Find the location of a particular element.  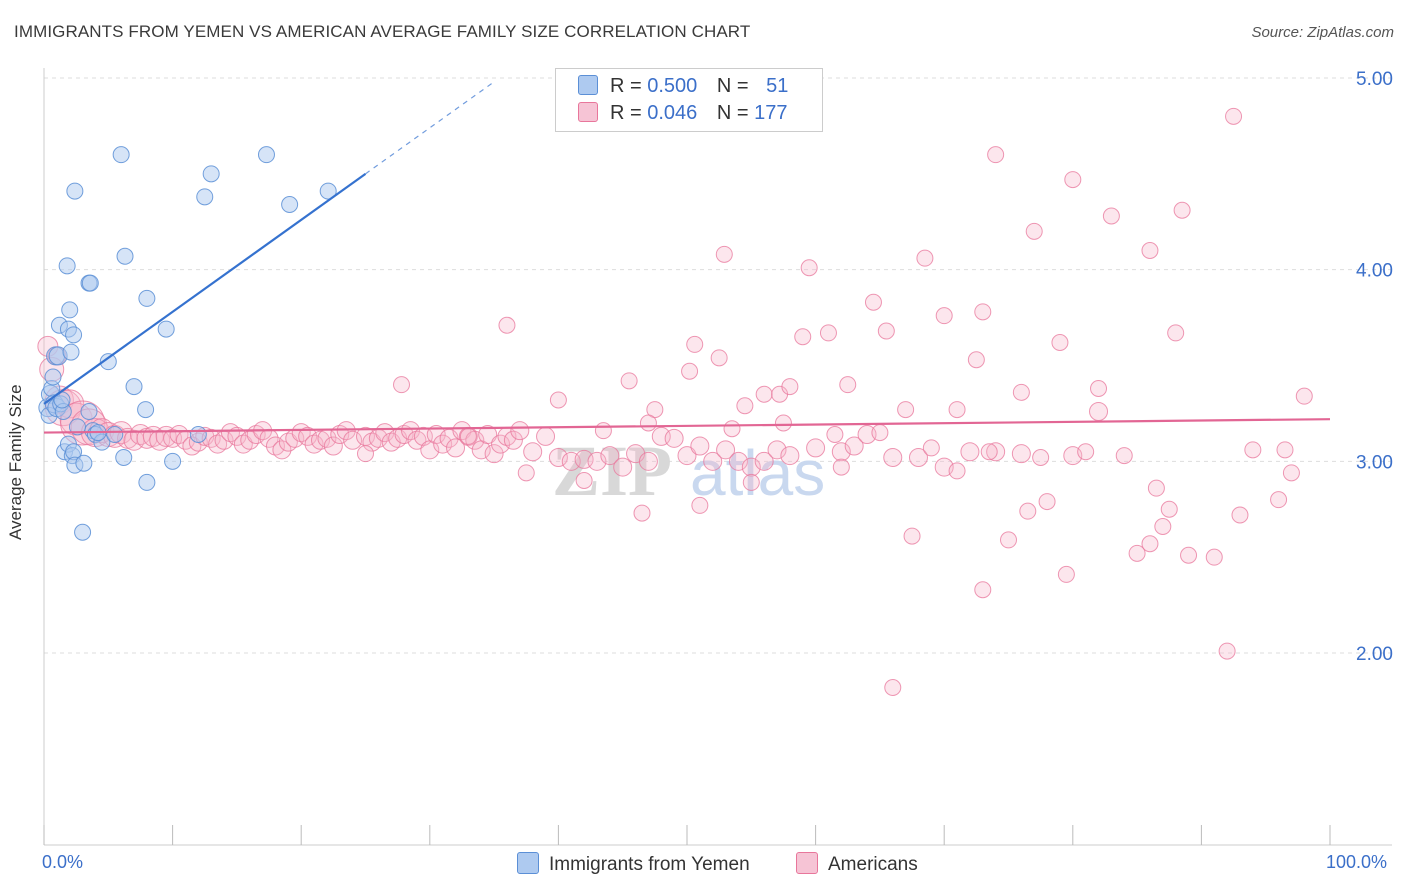

legend-r-value: 0.500 is located at coordinates (672, 86).